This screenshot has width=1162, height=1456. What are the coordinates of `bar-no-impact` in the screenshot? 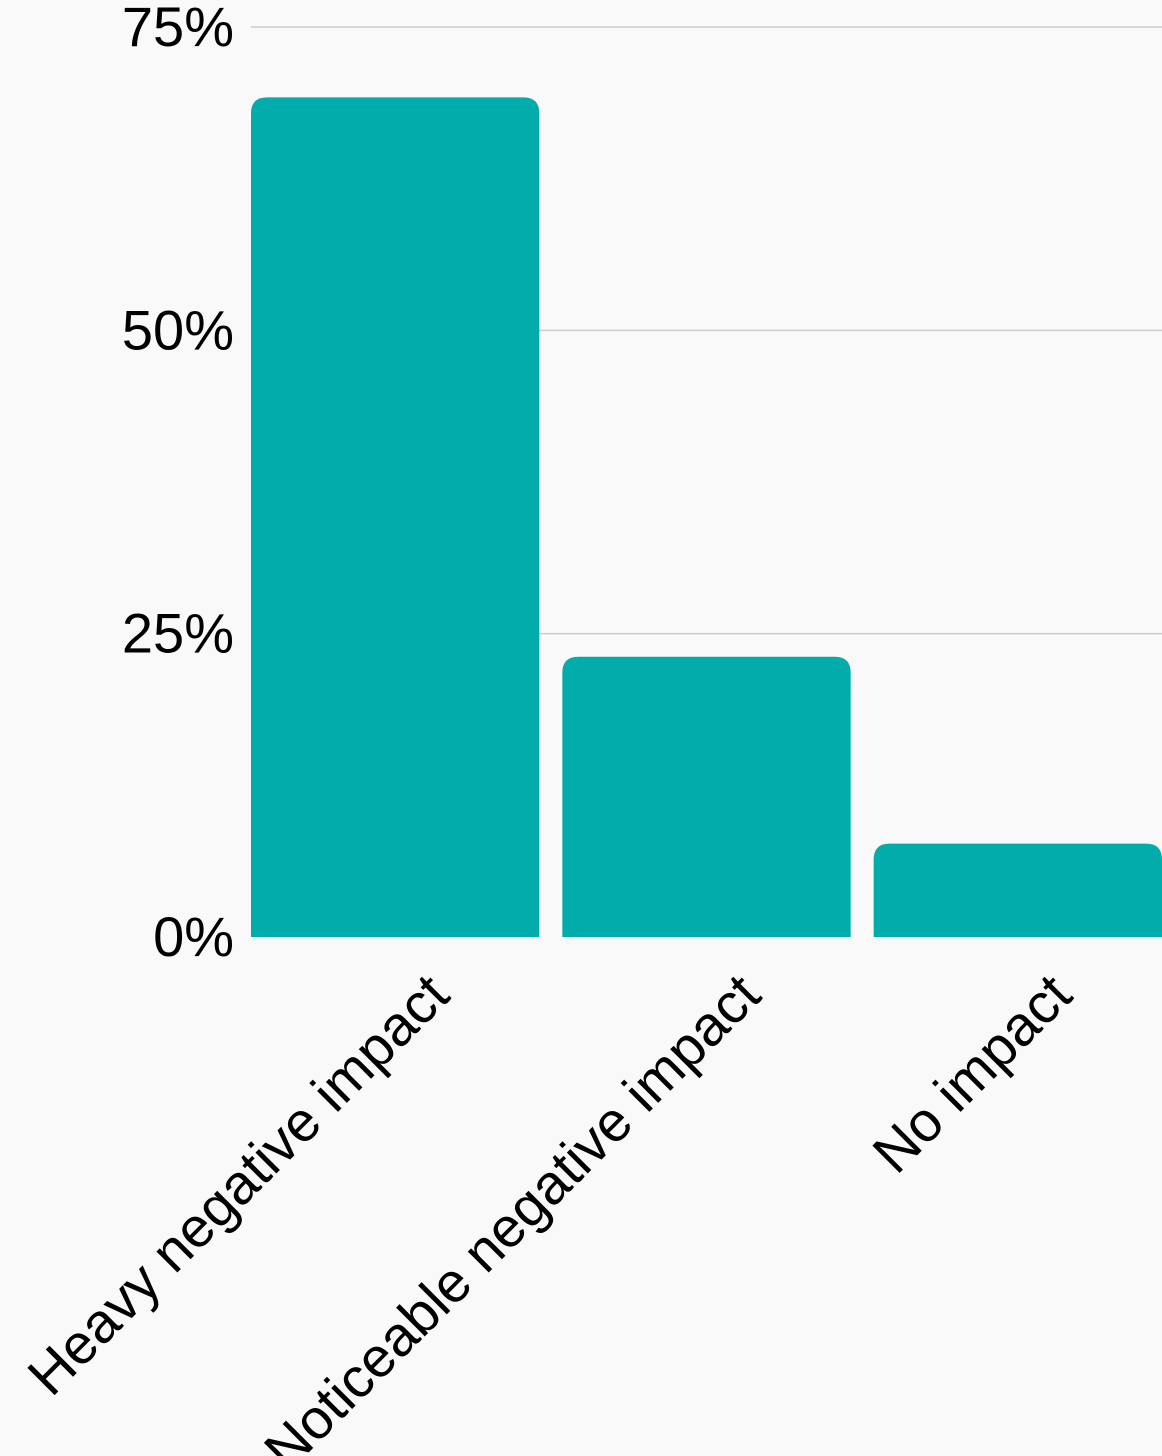 It's located at (1018, 890).